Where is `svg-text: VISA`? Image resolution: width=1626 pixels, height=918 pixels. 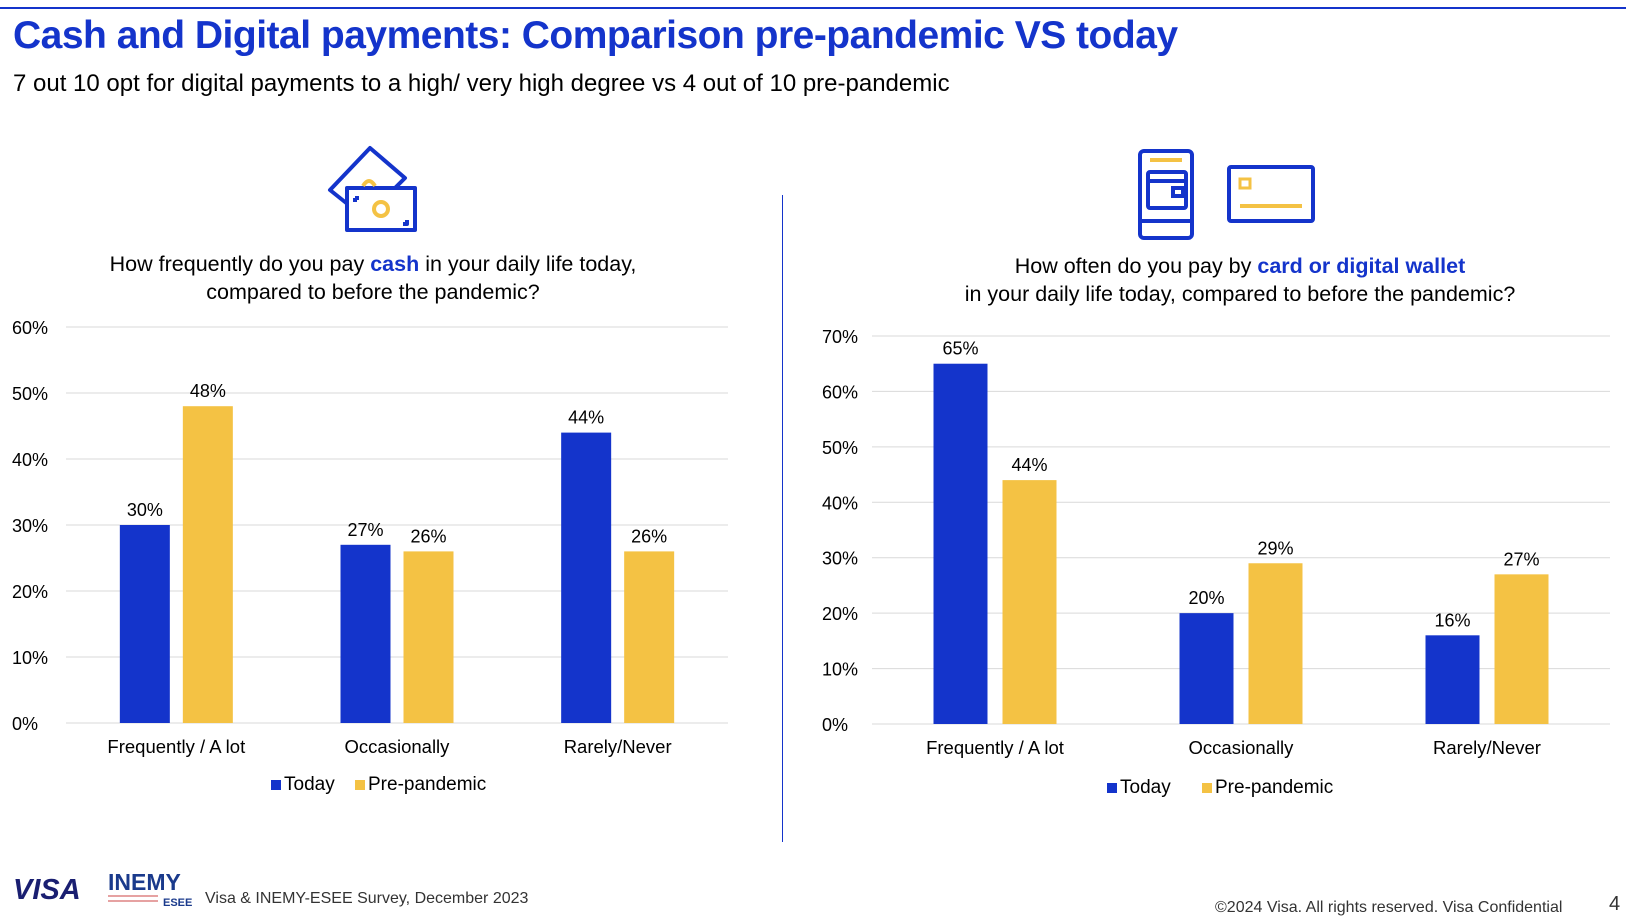 svg-text: VISA is located at coordinates (47, 889).